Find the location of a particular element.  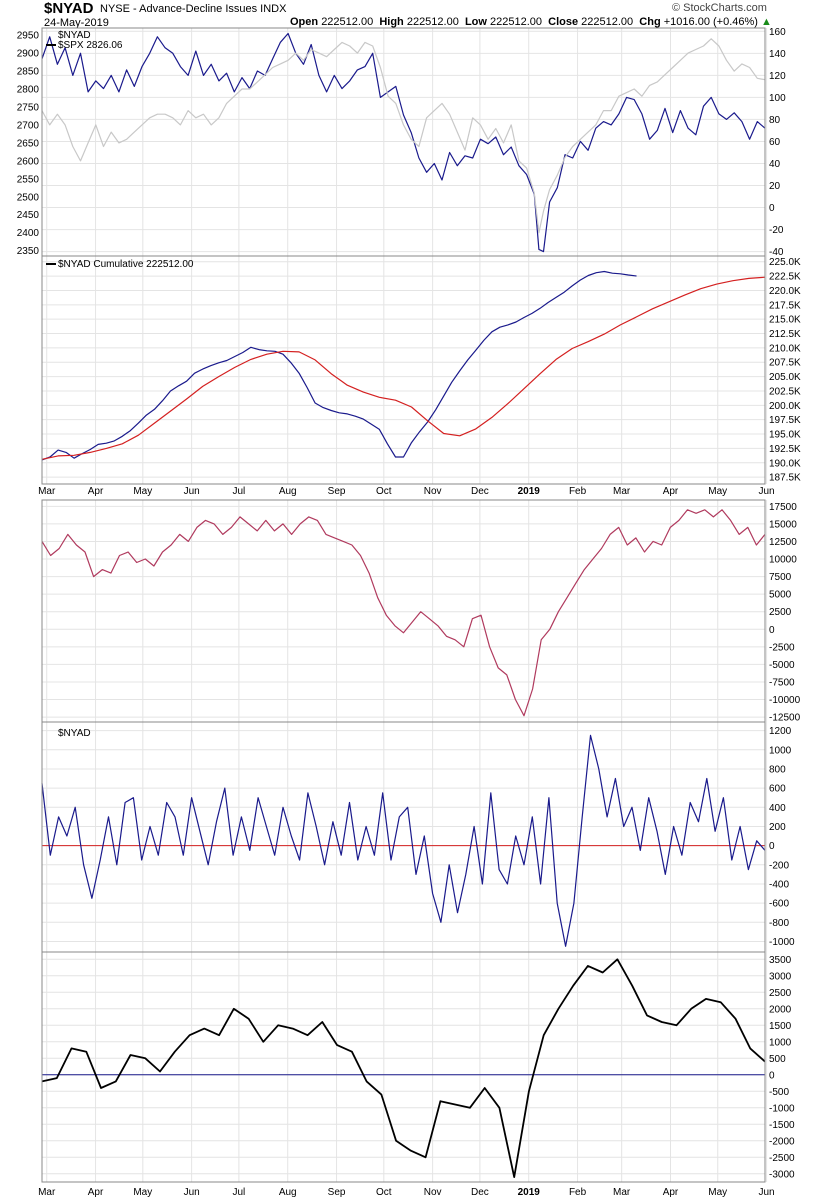

y-tick-right-4-12: 3000 is located at coordinates (780, 976).